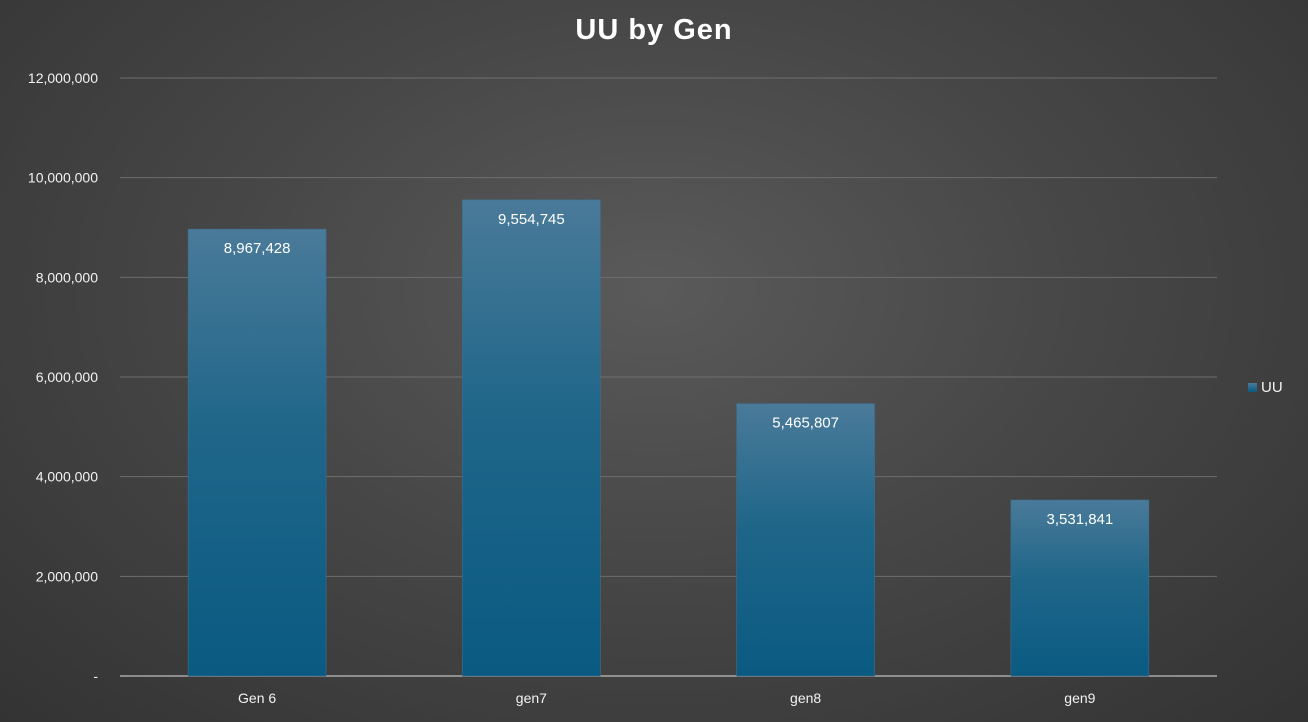 This screenshot has width=1308, height=722. I want to click on chart-title: UU by Gen, so click(654, 30).